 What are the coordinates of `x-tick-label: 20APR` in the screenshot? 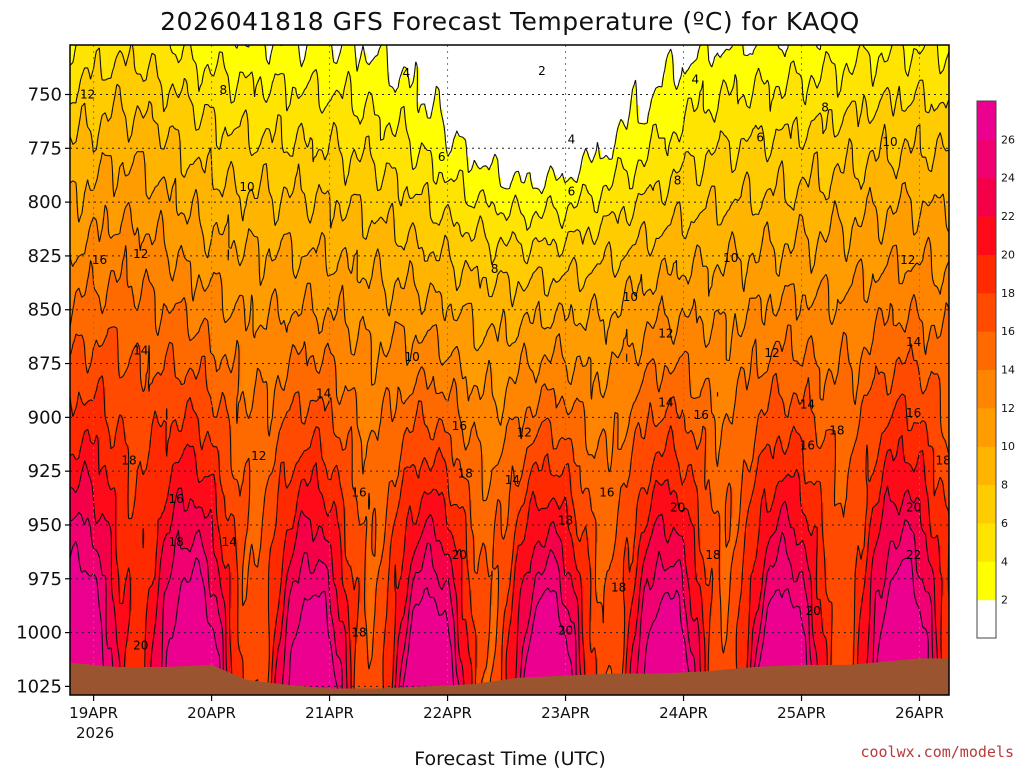 It's located at (211, 713).